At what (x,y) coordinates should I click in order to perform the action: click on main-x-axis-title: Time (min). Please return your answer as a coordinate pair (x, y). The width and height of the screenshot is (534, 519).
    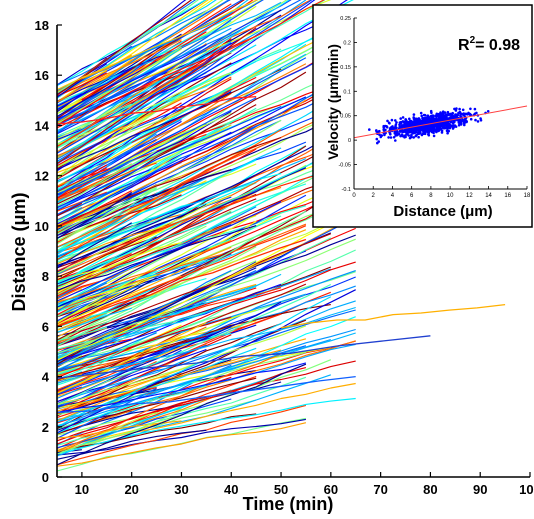
    Looking at the image, I should click on (288, 504).